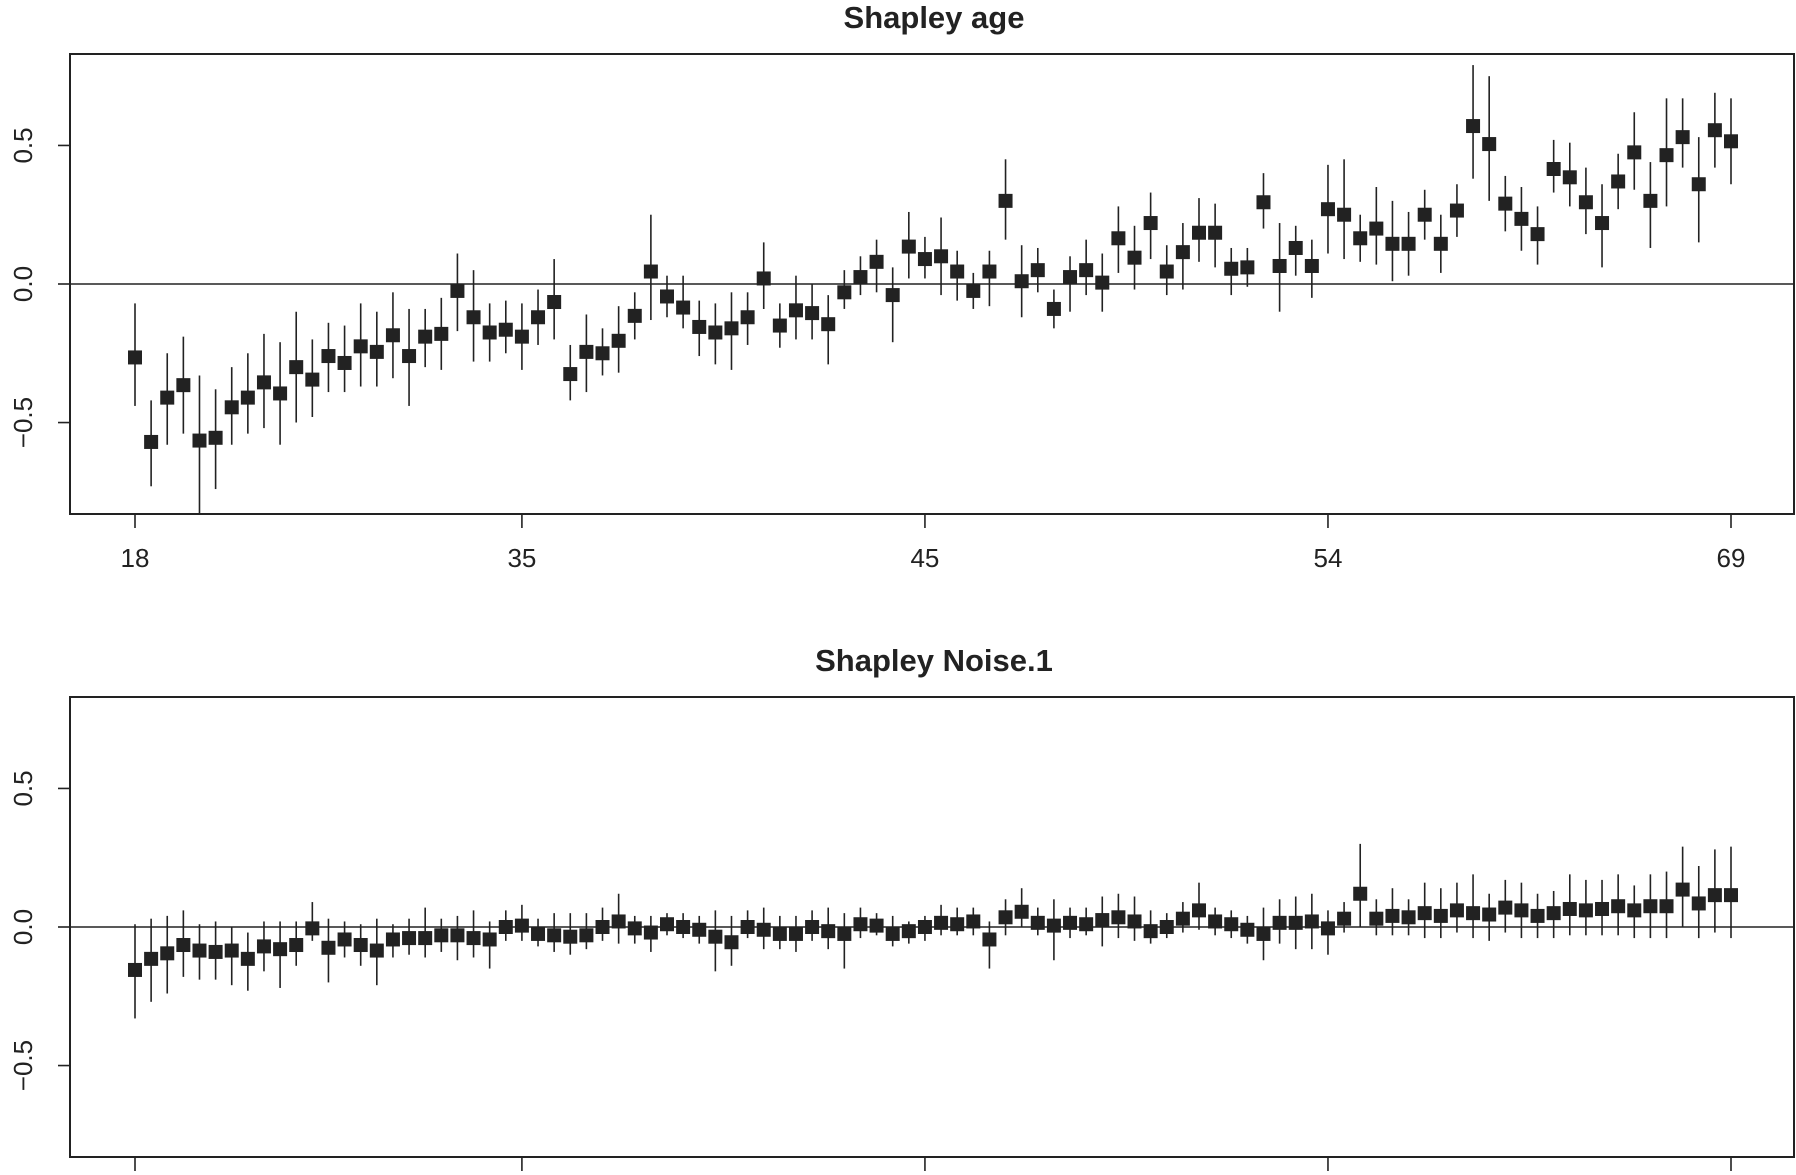  I want to click on x-tick-label: 69, so click(1731, 558).